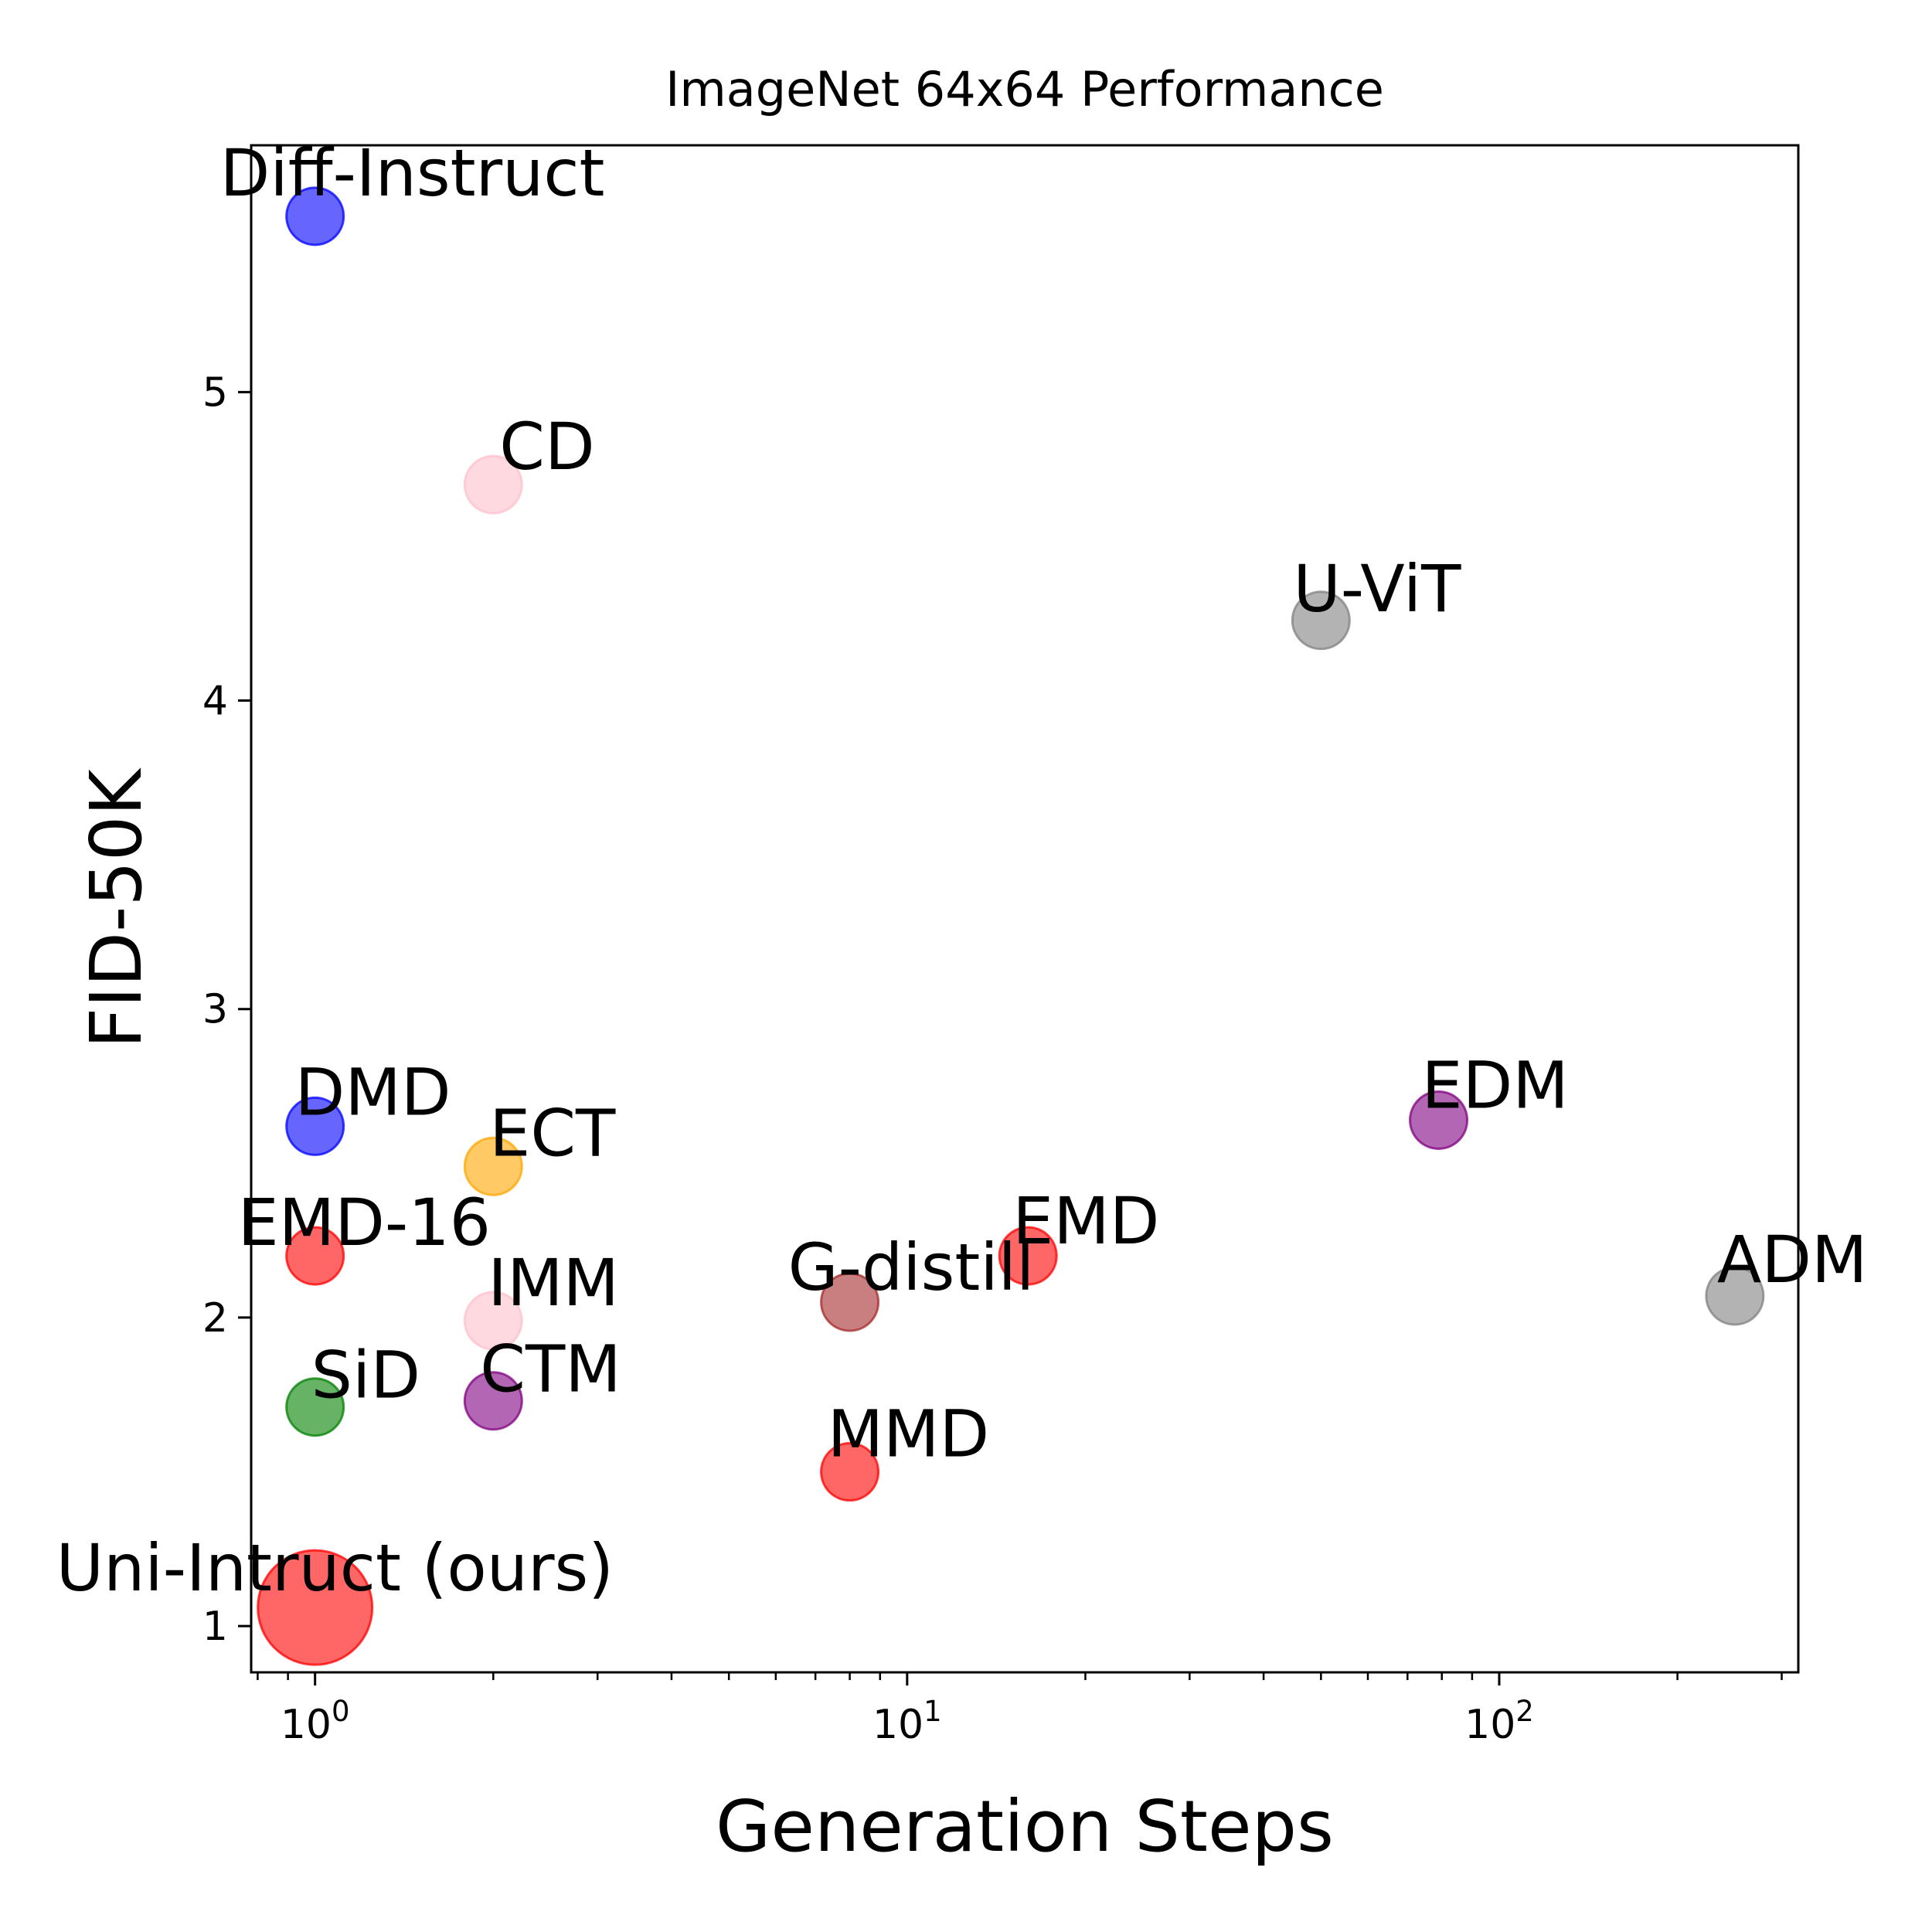  What do you see at coordinates (1024, 89) in the screenshot?
I see `chart-title: ImageNet 64x64 Performance` at bounding box center [1024, 89].